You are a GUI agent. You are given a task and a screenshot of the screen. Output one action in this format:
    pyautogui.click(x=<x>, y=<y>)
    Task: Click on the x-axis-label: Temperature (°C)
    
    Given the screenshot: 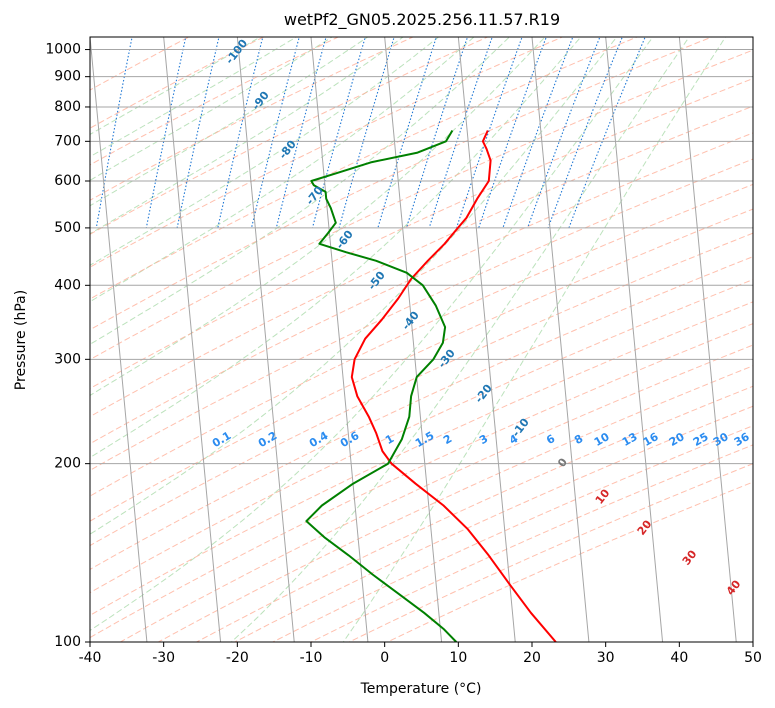 What is the action you would take?
    pyautogui.click(x=421, y=689)
    